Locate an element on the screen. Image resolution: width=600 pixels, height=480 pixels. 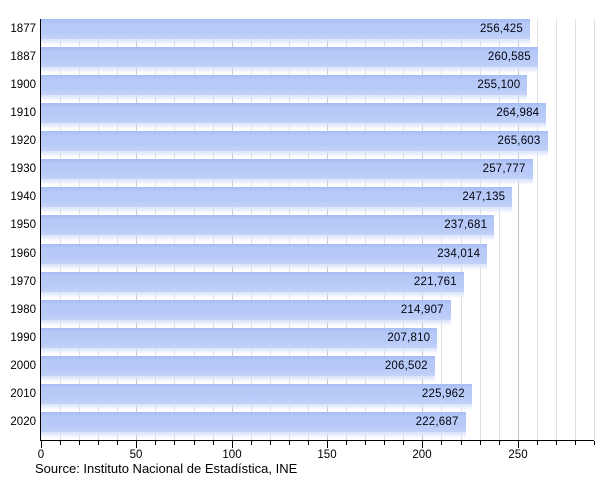
y-axis-label: 1910 is located at coordinates (23, 113).